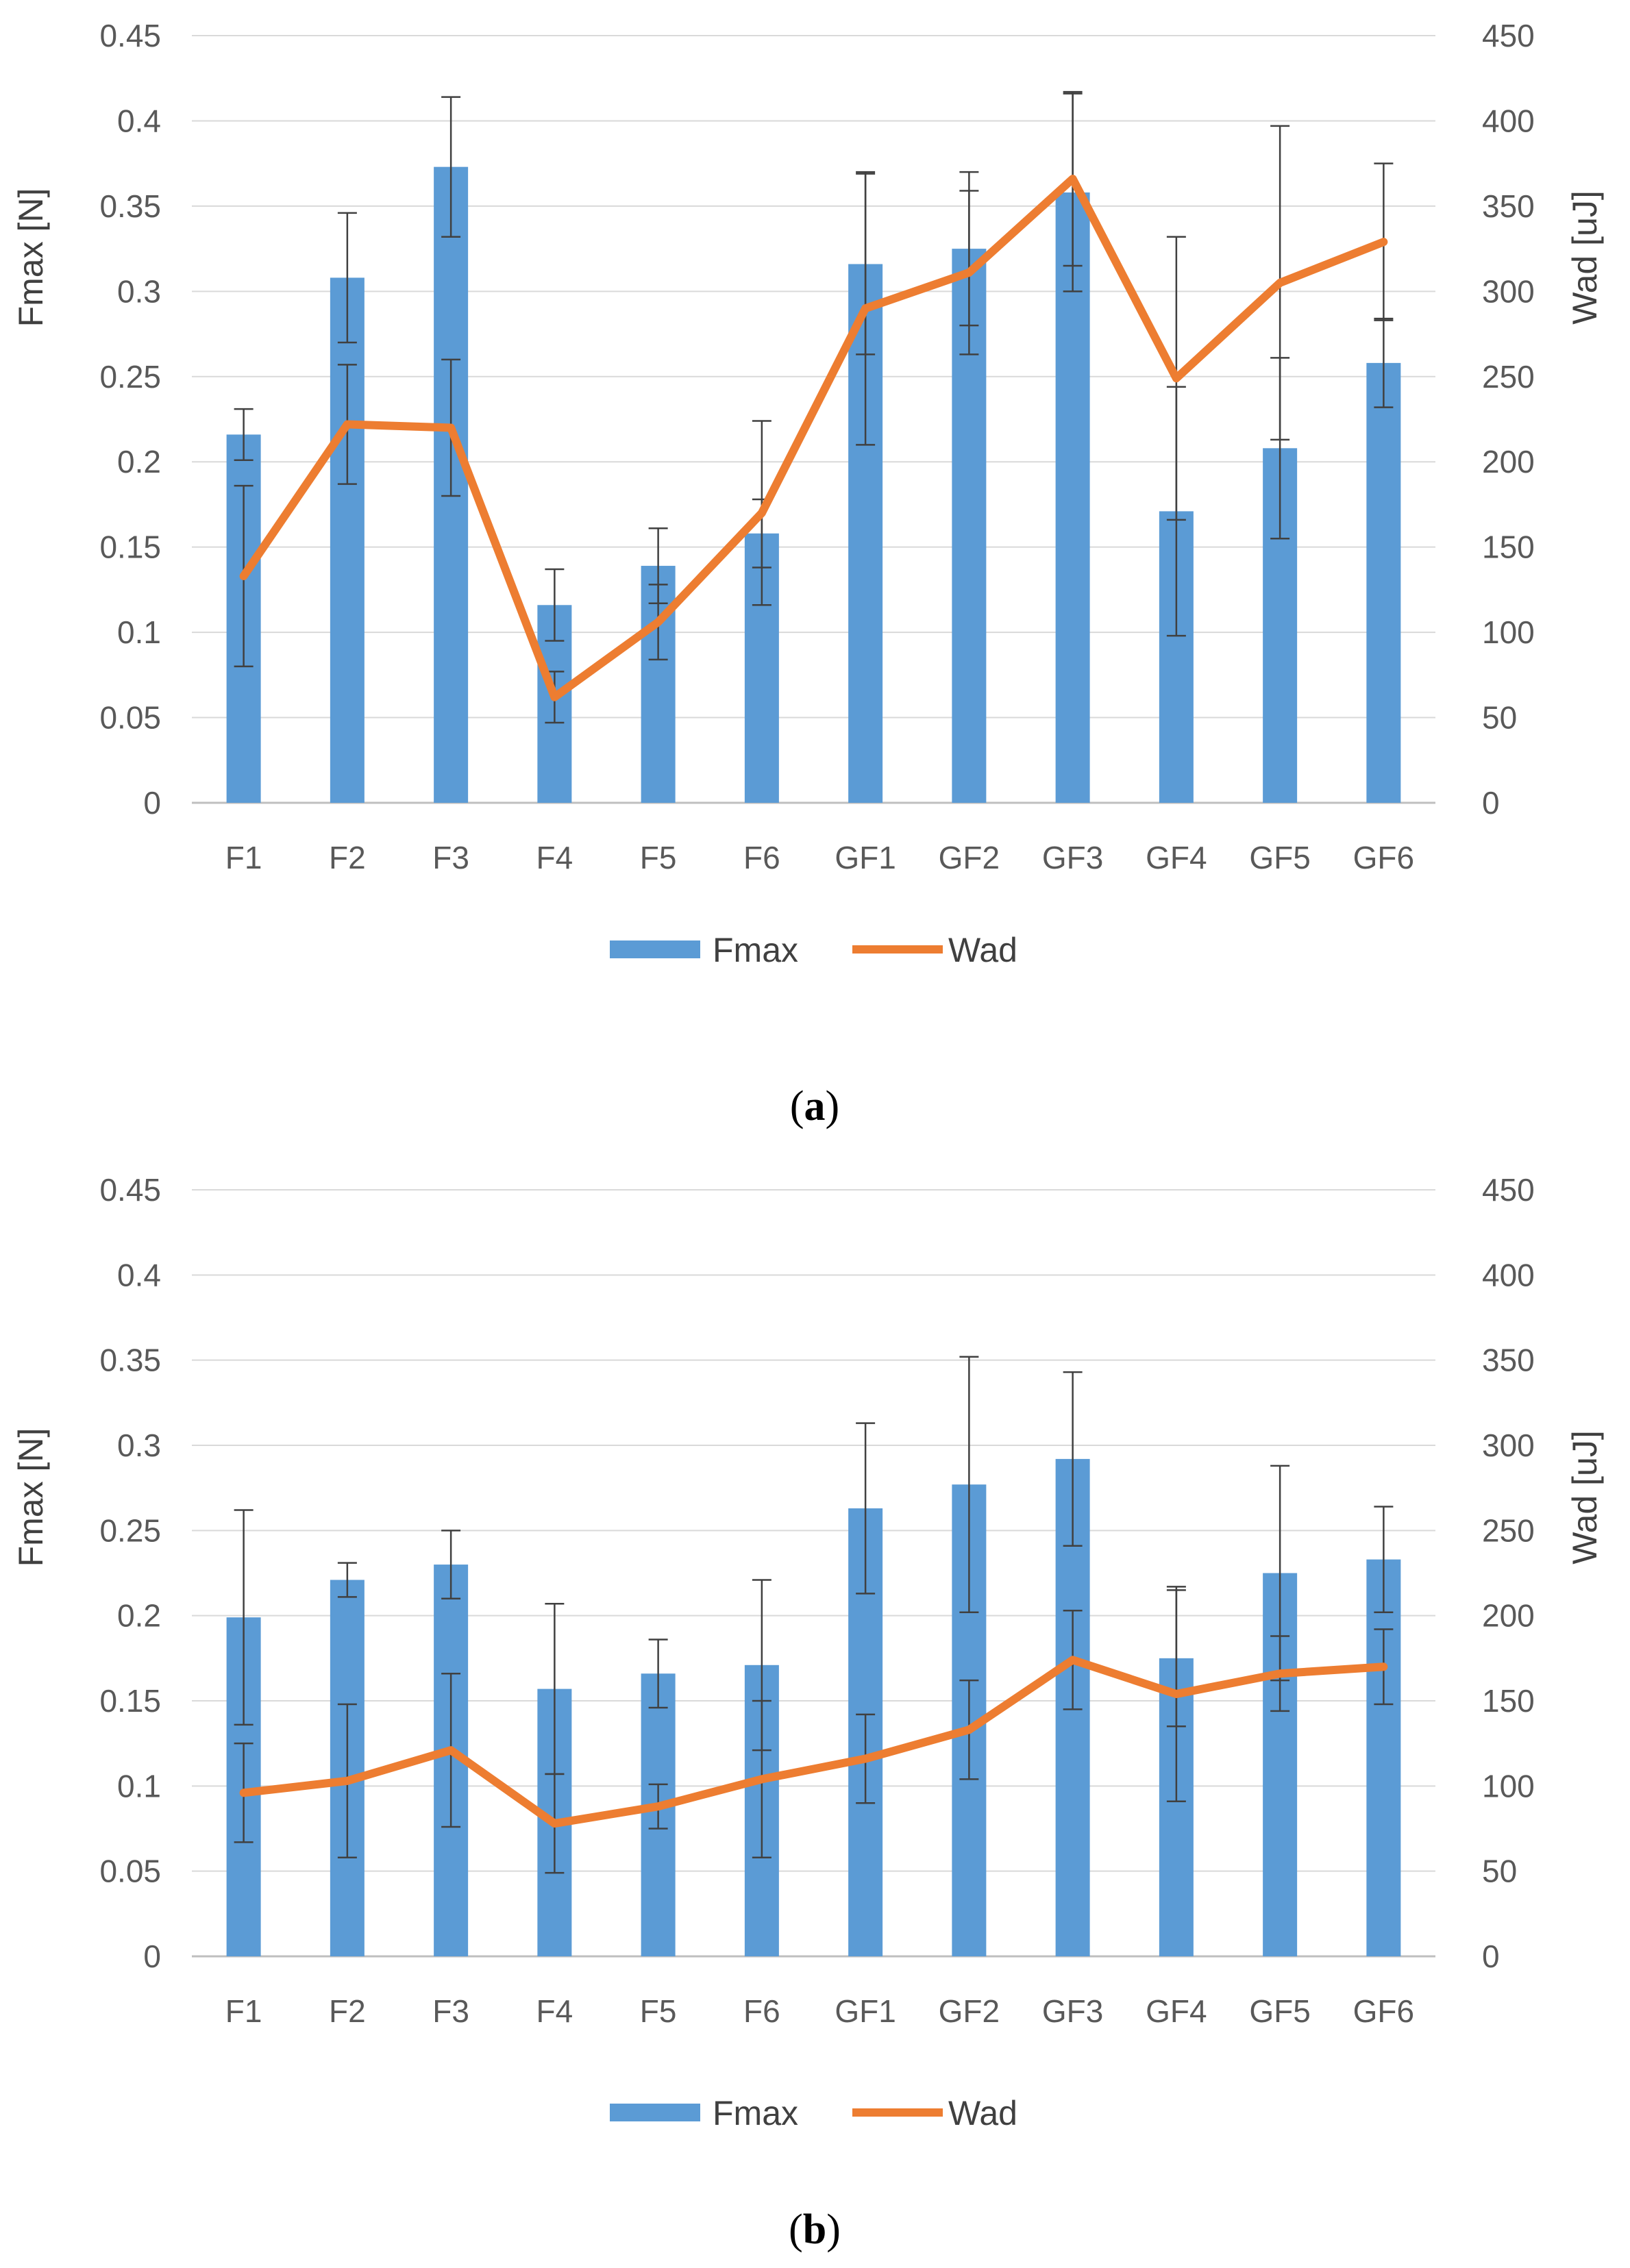  Describe the element at coordinates (130, 1360) in the screenshot. I see `left-tick-label: 0.35` at that location.